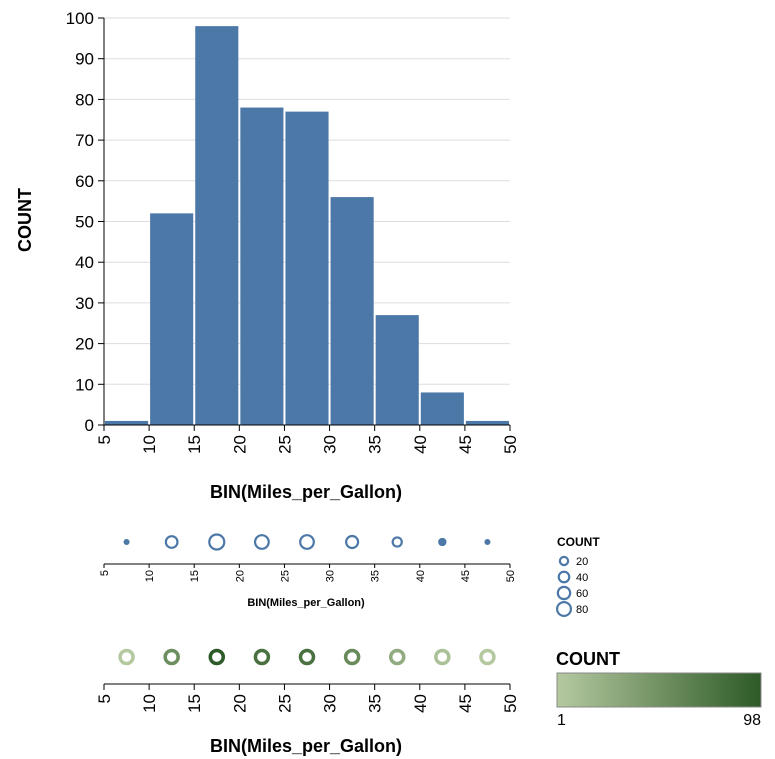 This screenshot has height=759, width=775. What do you see at coordinates (25, 220) in the screenshot?
I see `histogram-y-axis-title: COUNT` at bounding box center [25, 220].